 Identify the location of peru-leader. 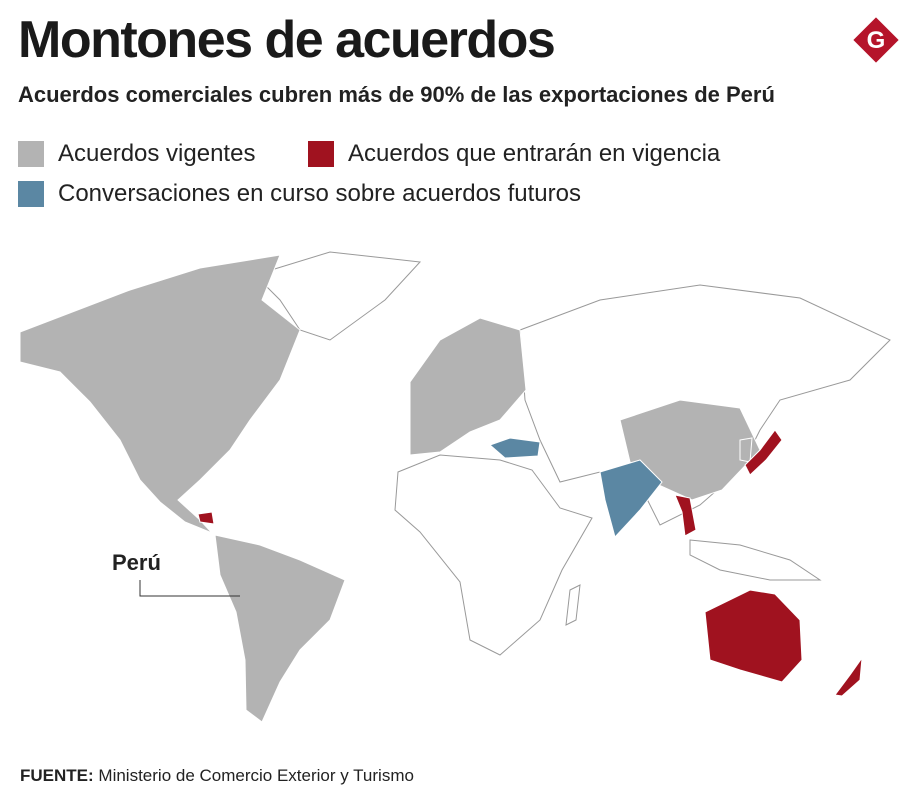
(189, 588).